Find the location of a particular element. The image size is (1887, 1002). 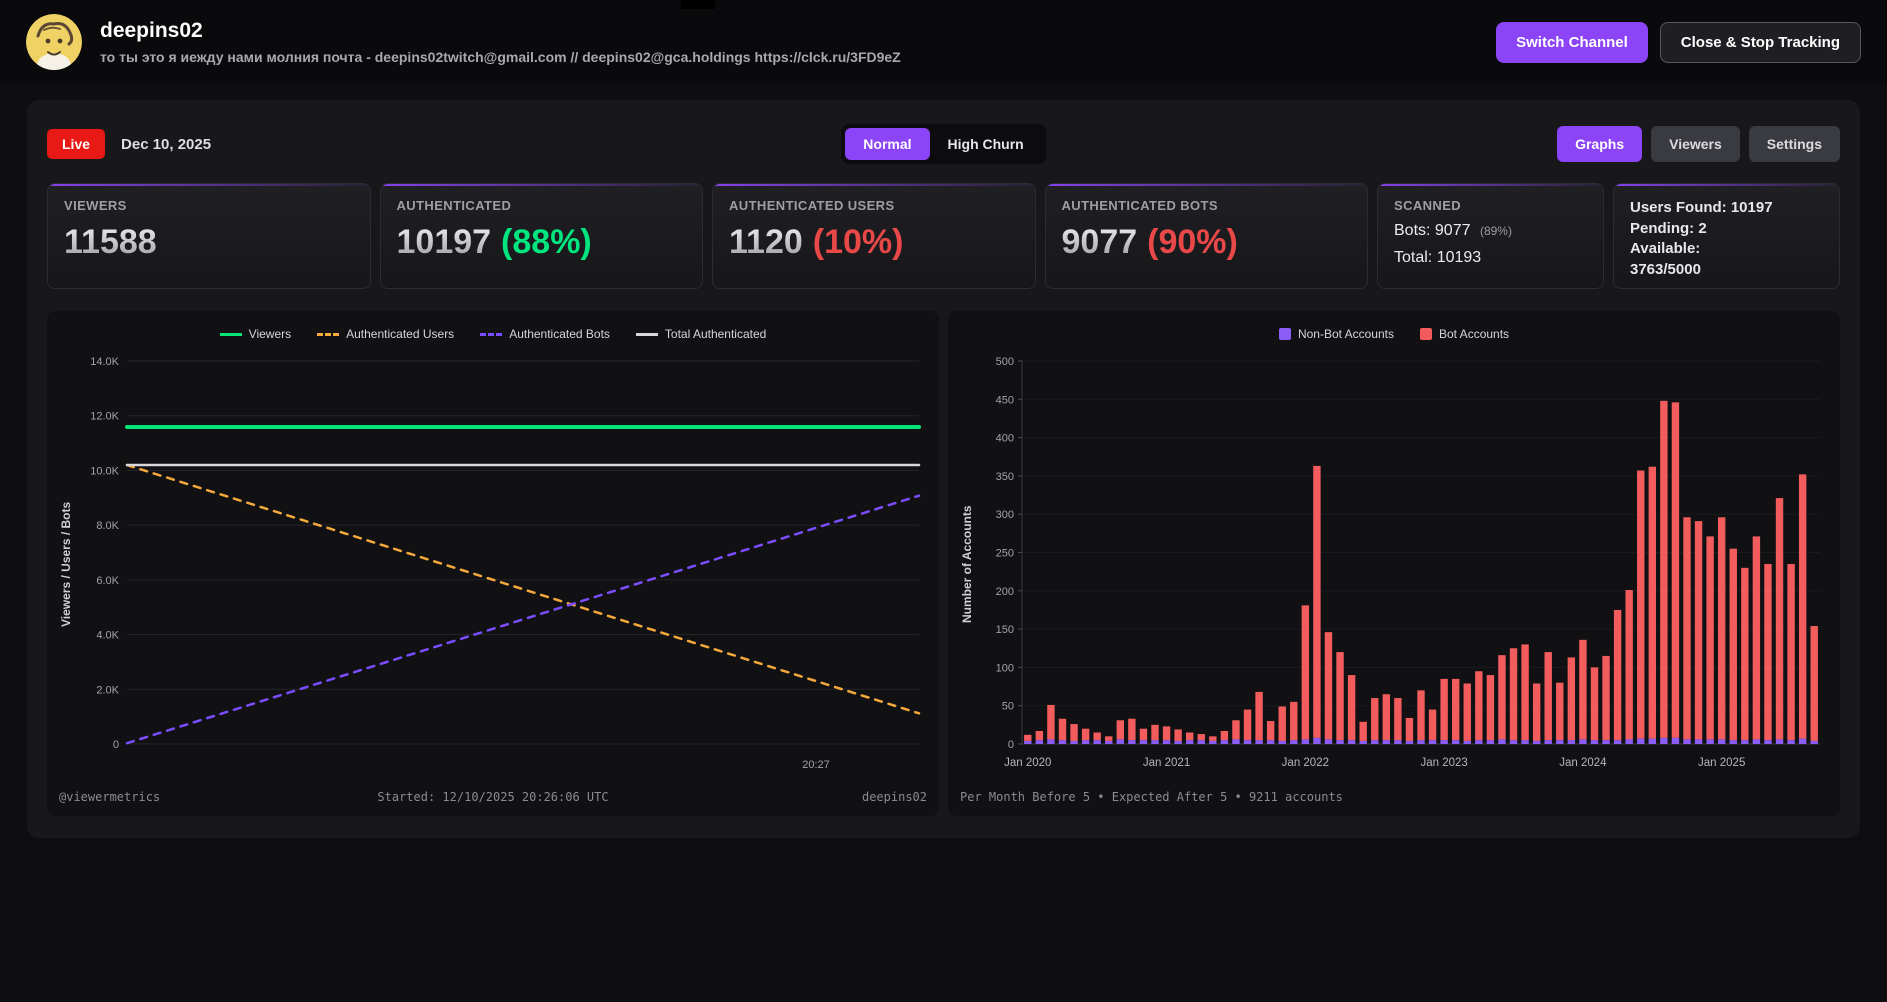

legend-swatch is located at coordinates (1284, 334).